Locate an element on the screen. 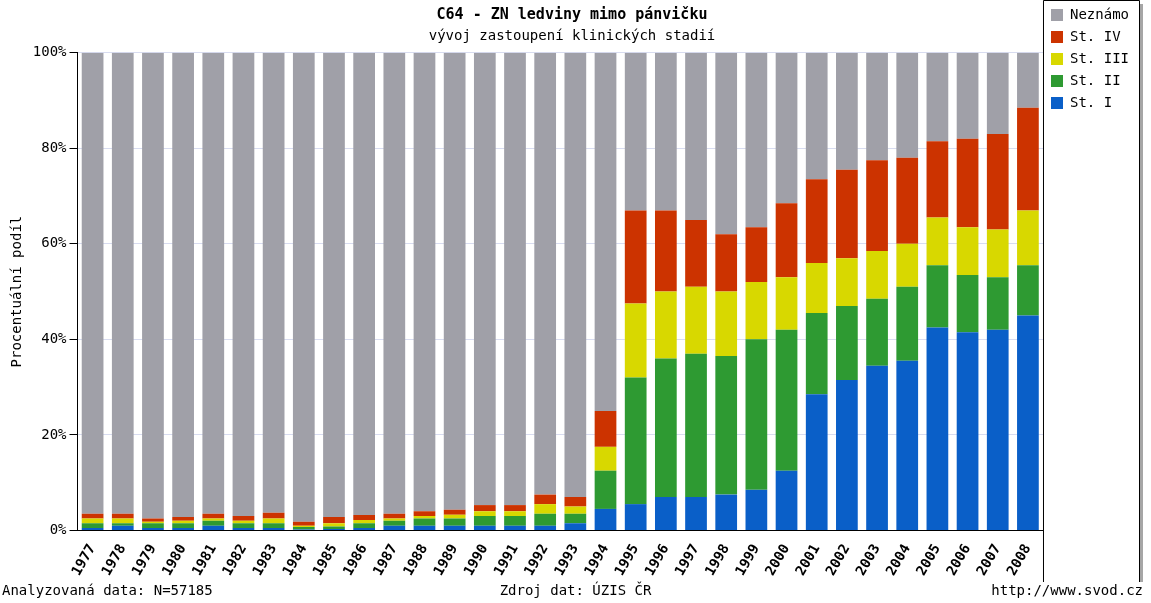  text: Zdroj dat: ÚZIS ČR is located at coordinates (575, 590).